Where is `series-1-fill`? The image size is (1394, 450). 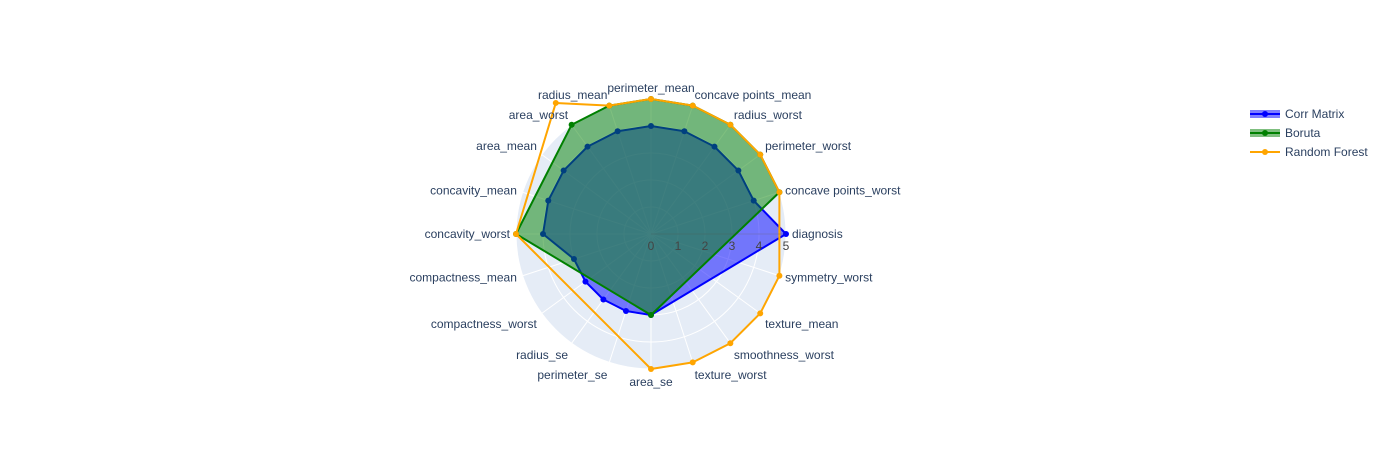 series-1-fill is located at coordinates (648, 207).